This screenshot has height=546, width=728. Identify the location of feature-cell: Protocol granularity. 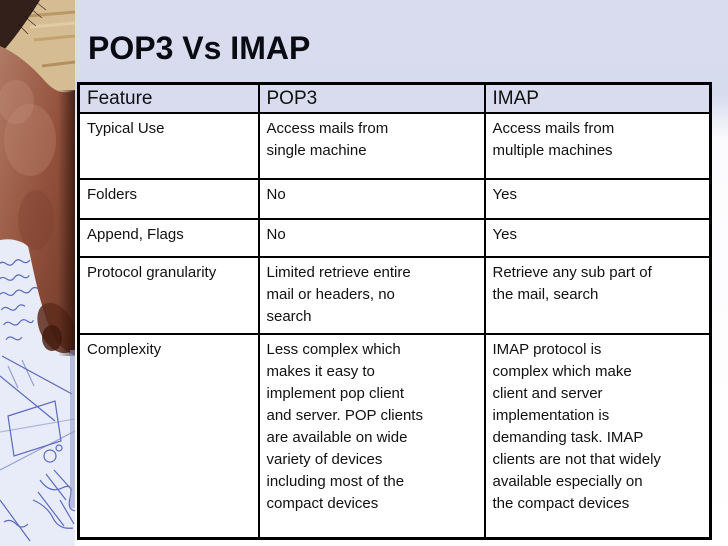
(168, 295).